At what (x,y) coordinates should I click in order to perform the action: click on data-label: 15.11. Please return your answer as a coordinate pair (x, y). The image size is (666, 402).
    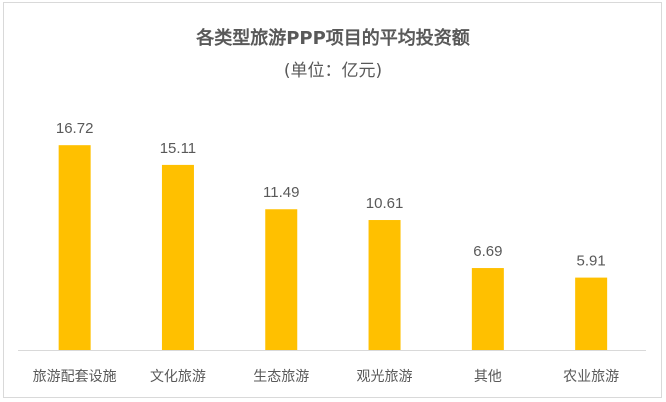
    Looking at the image, I should click on (178, 148).